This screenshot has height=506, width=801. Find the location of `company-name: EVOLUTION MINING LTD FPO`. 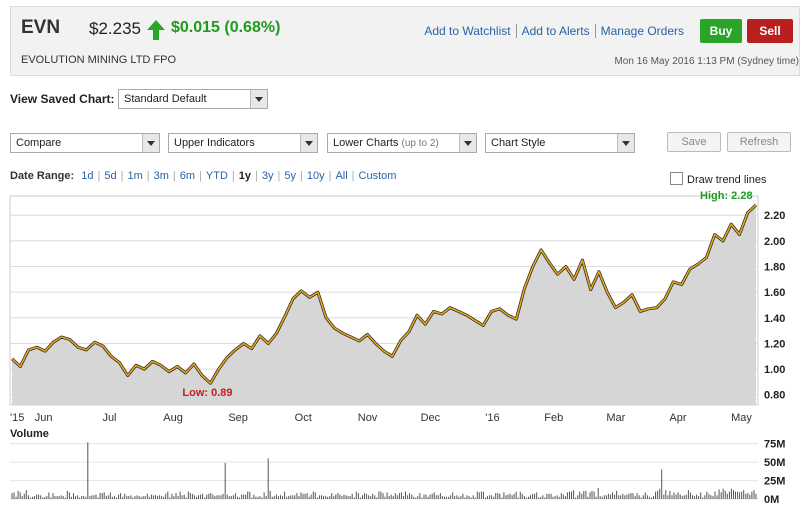

company-name: EVOLUTION MINING LTD FPO is located at coordinates (99, 60).